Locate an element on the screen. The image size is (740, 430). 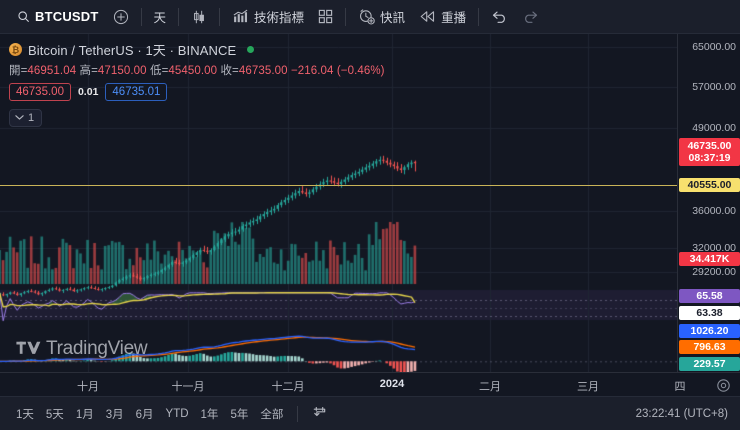
time-tick-label: 十一月 is located at coordinates (188, 387).